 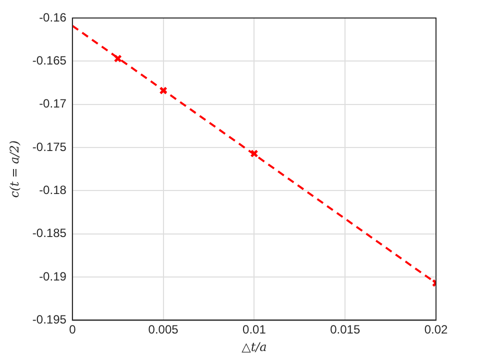 I want to click on y-tick-label: -0.16, so click(x=53, y=17).